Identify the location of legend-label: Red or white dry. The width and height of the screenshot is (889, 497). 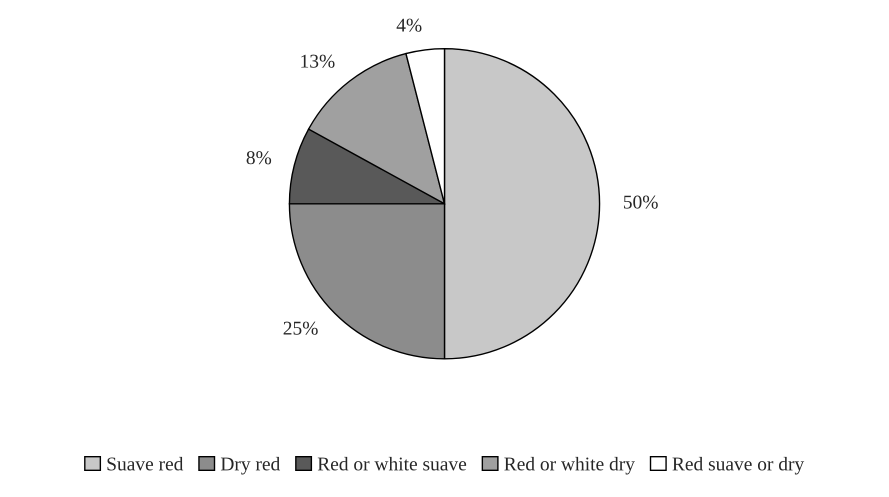
(569, 465).